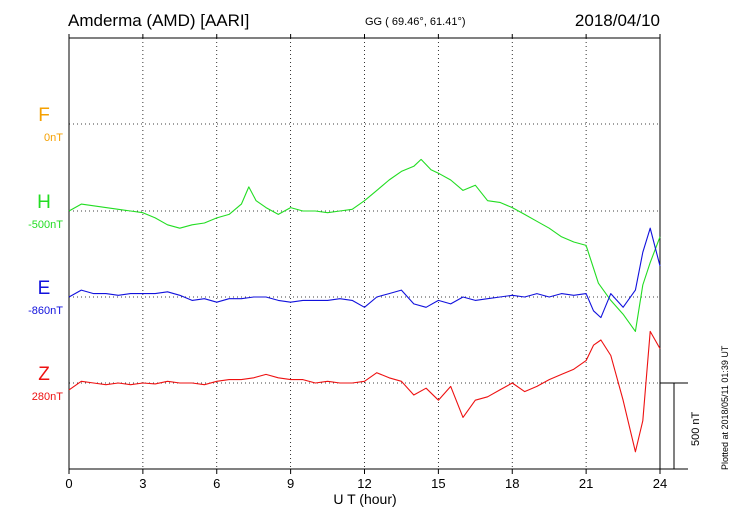 The image size is (730, 520). I want to click on x-tick-label: 15, so click(438, 483).